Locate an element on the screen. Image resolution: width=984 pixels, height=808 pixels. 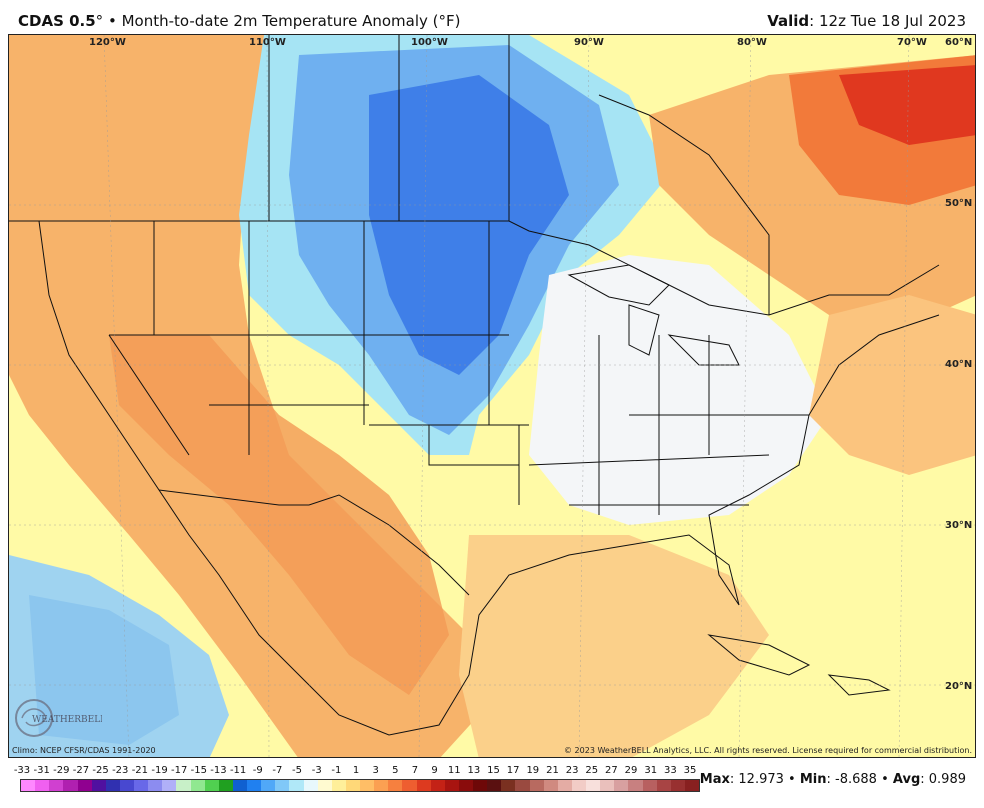
caribbean-islands is located at coordinates (799, 665).